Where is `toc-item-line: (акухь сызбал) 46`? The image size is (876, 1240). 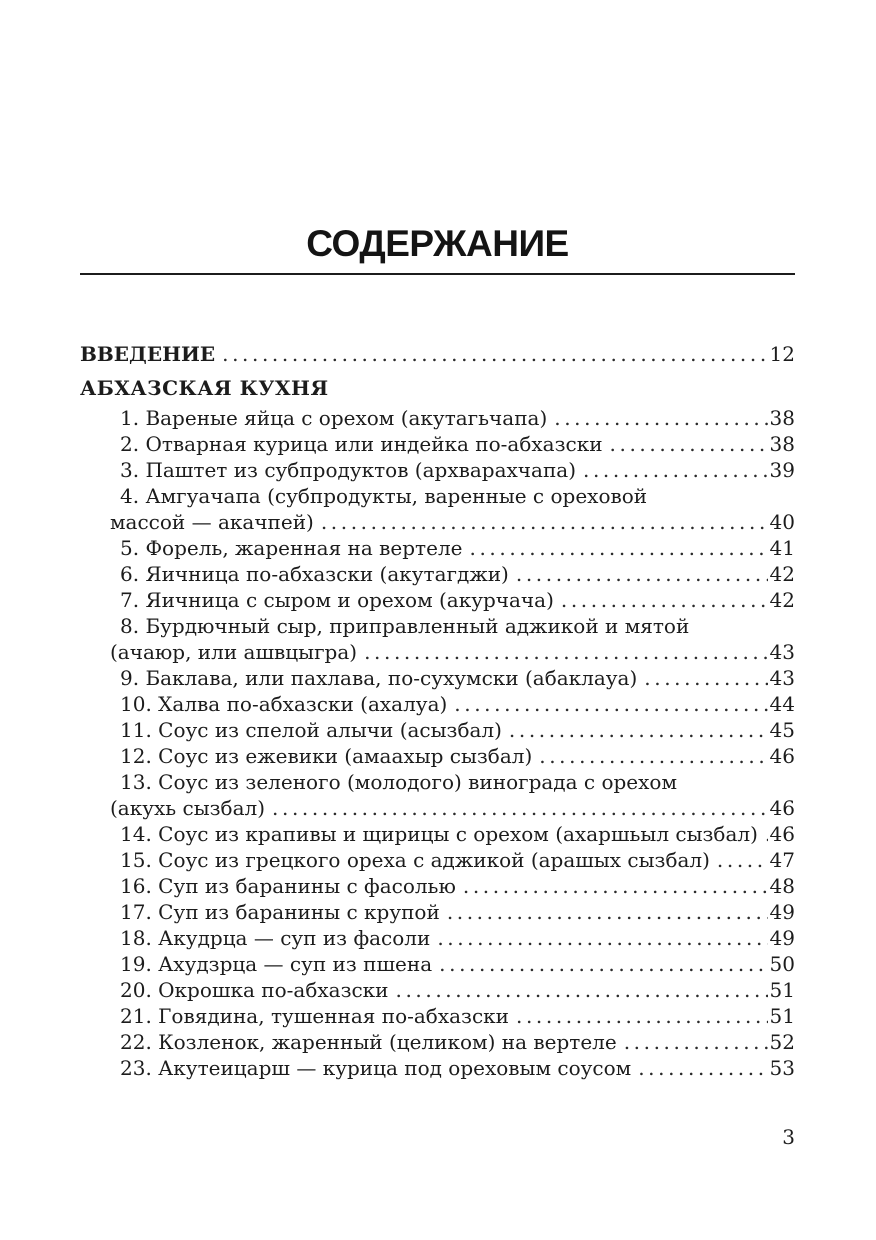
toc-item-line: (акухь сызбал) 46 is located at coordinates (437, 808).